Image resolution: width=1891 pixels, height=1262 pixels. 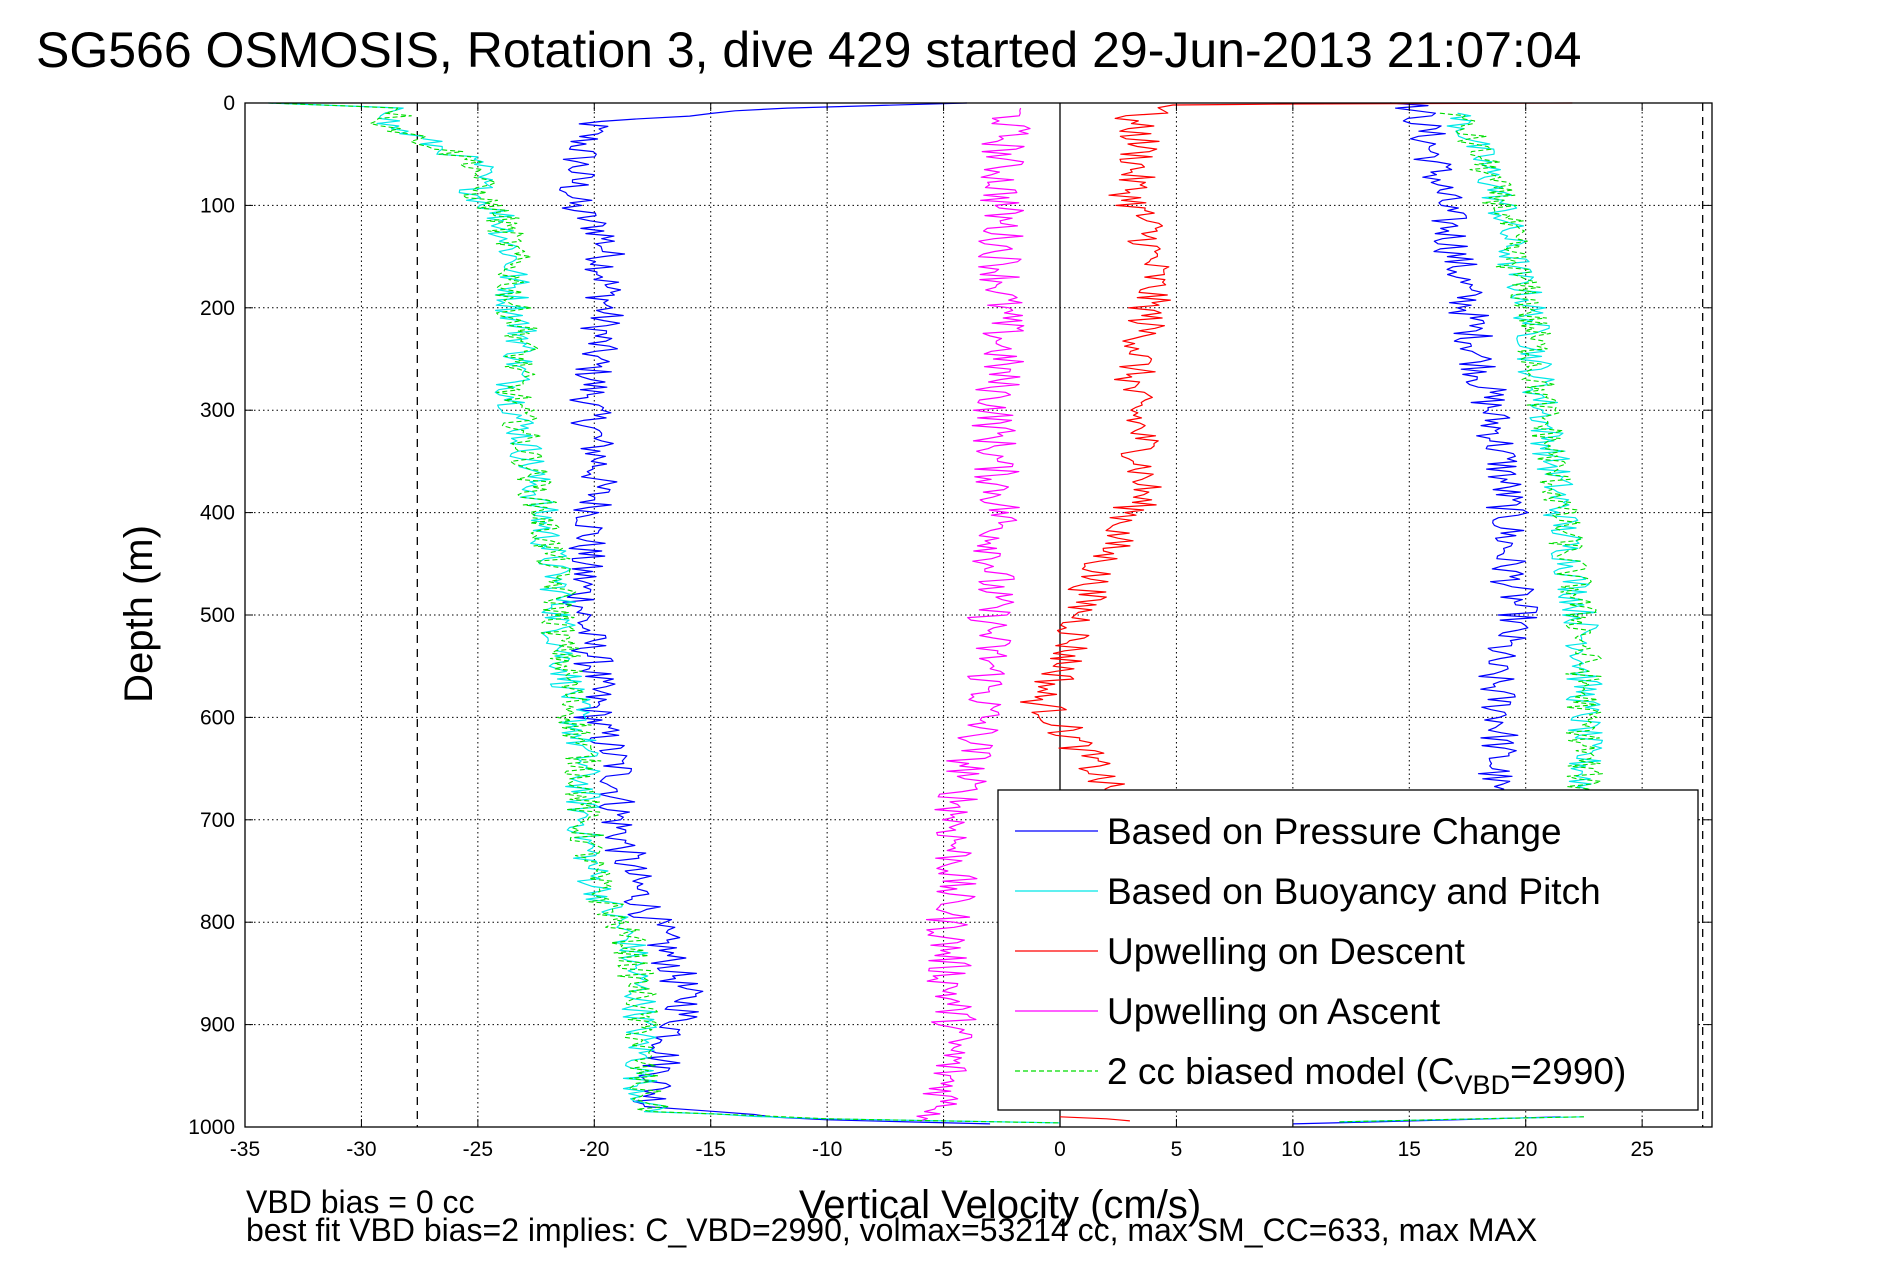 What do you see at coordinates (211, 1127) in the screenshot?
I see `y-tick-label: 1000` at bounding box center [211, 1127].